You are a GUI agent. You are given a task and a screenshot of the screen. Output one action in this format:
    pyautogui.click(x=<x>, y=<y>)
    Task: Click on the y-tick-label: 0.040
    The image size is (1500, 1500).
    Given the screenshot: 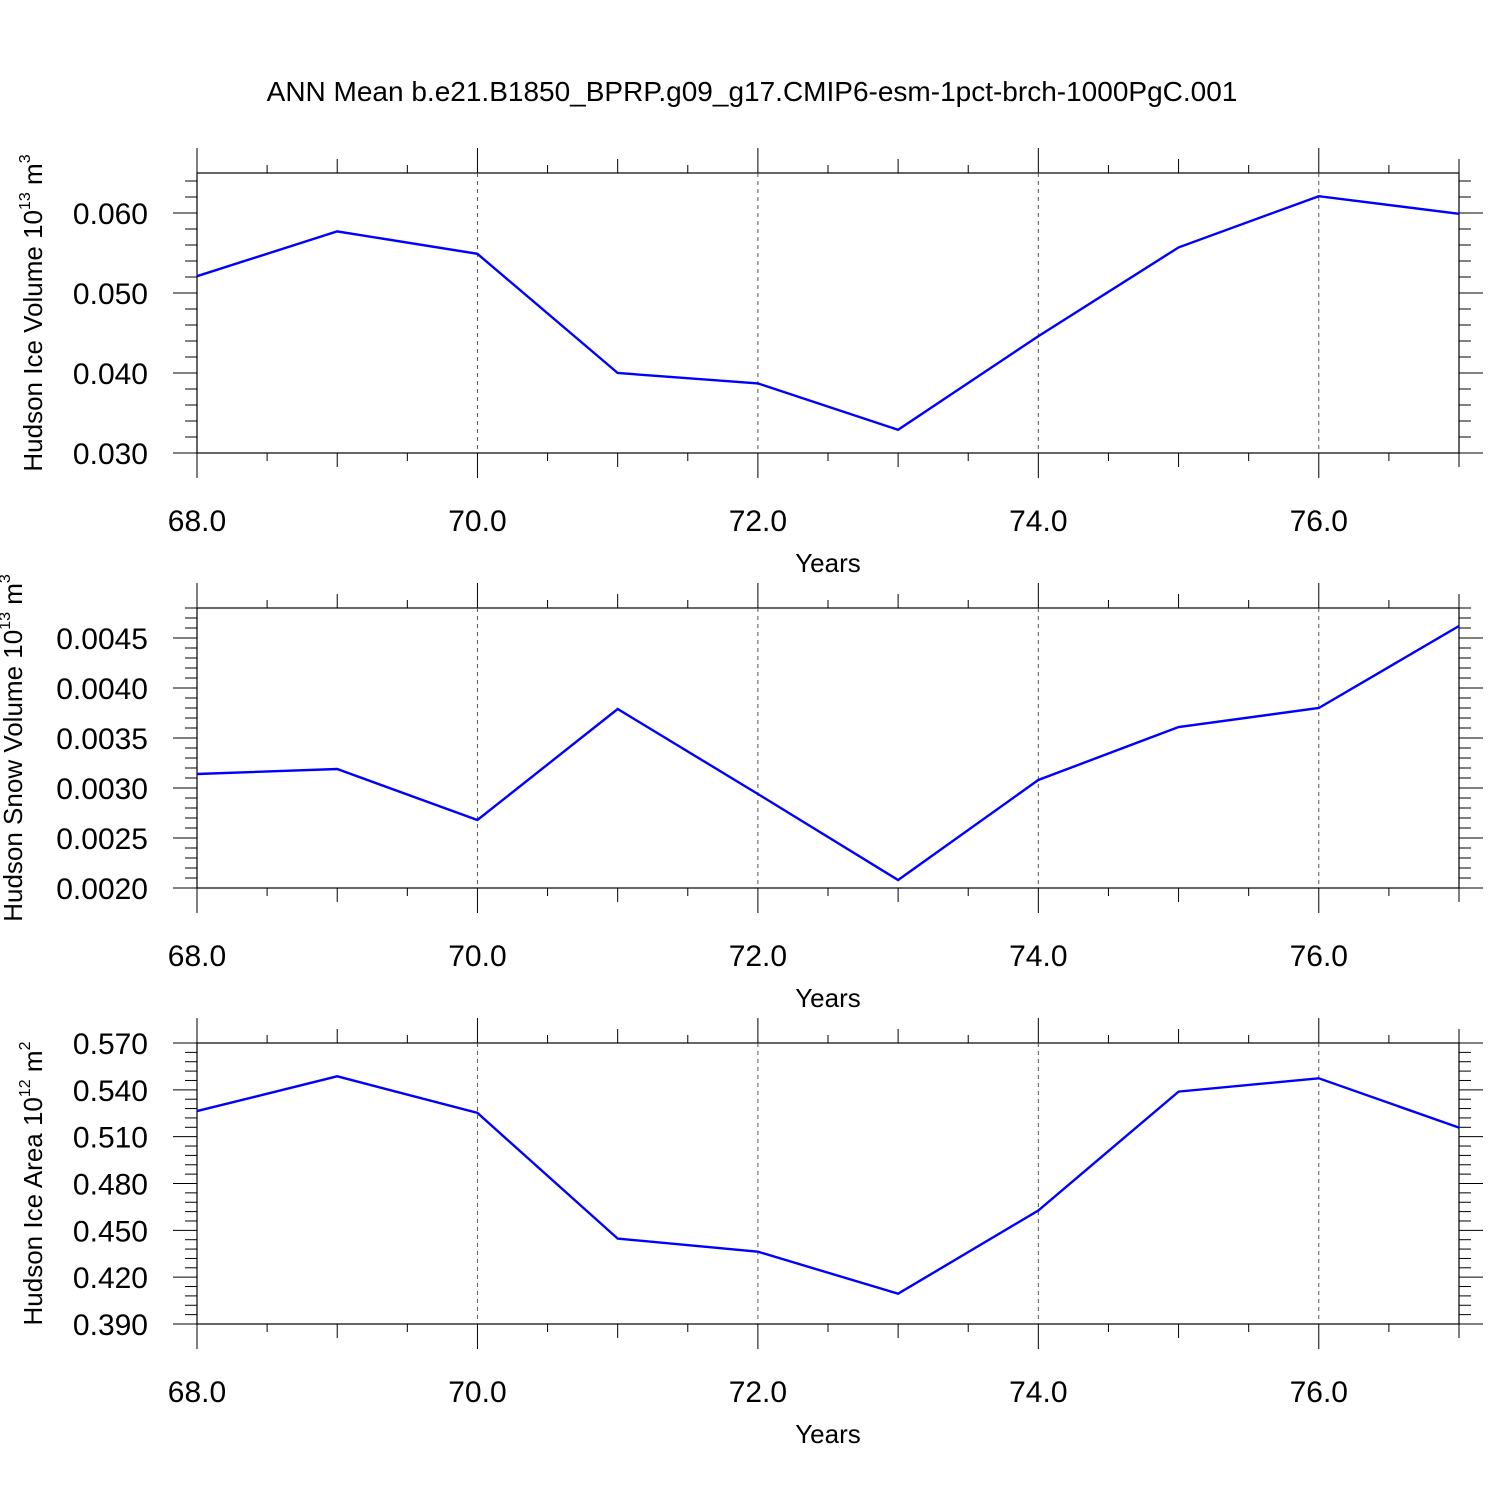 What is the action you would take?
    pyautogui.click(x=110, y=374)
    